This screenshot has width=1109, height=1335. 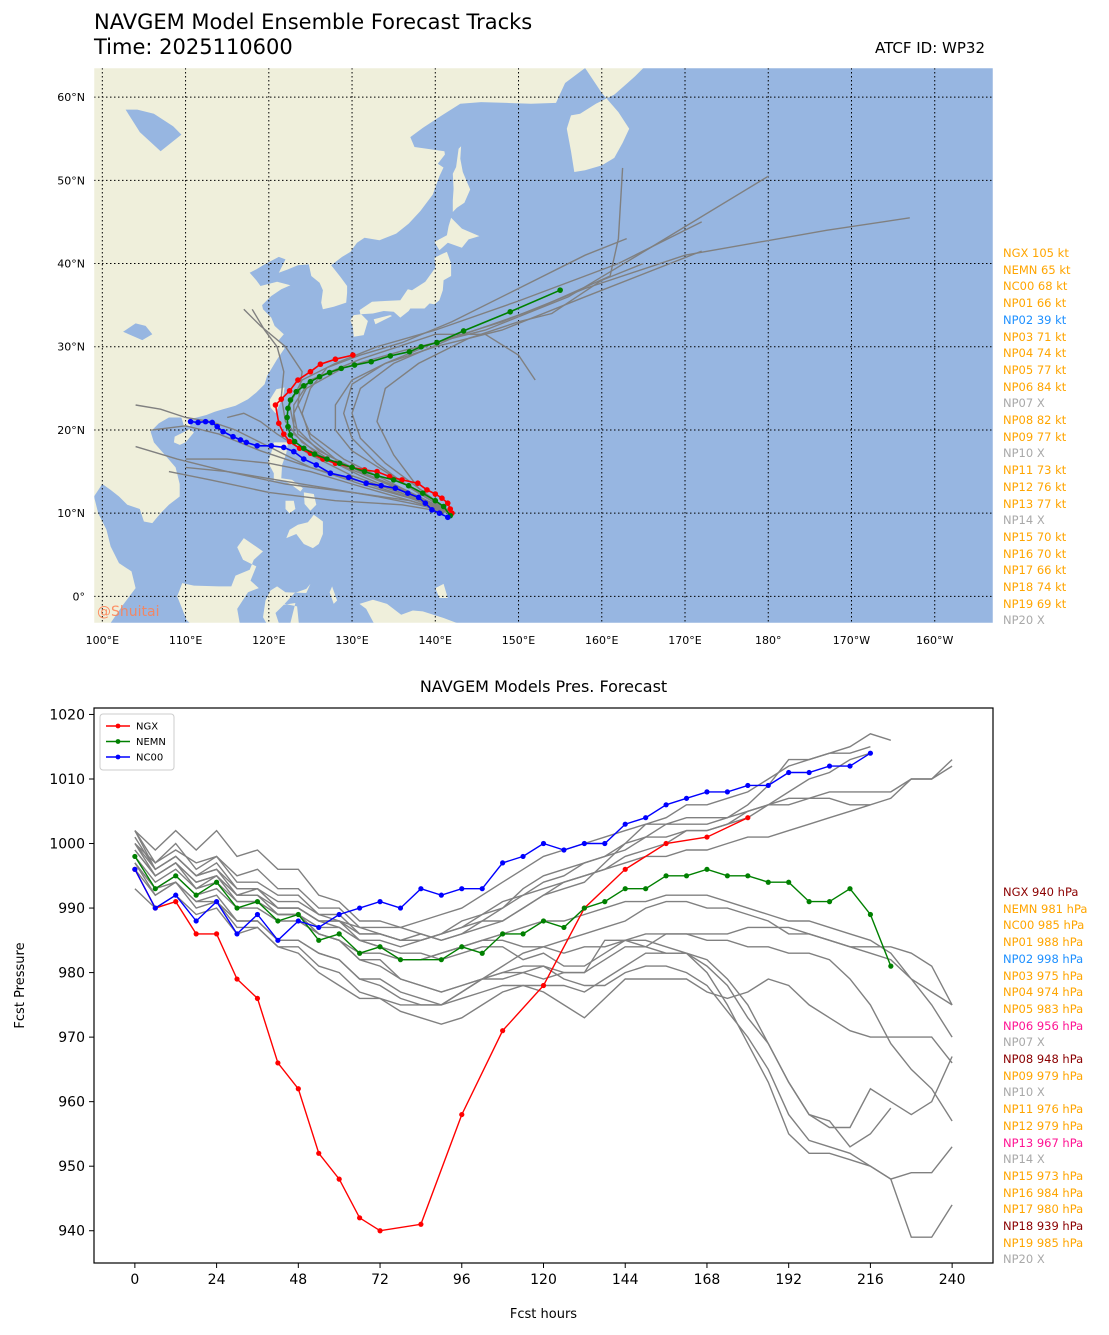 I want to click on init-time: Time: 2025110600, so click(x=193, y=47).